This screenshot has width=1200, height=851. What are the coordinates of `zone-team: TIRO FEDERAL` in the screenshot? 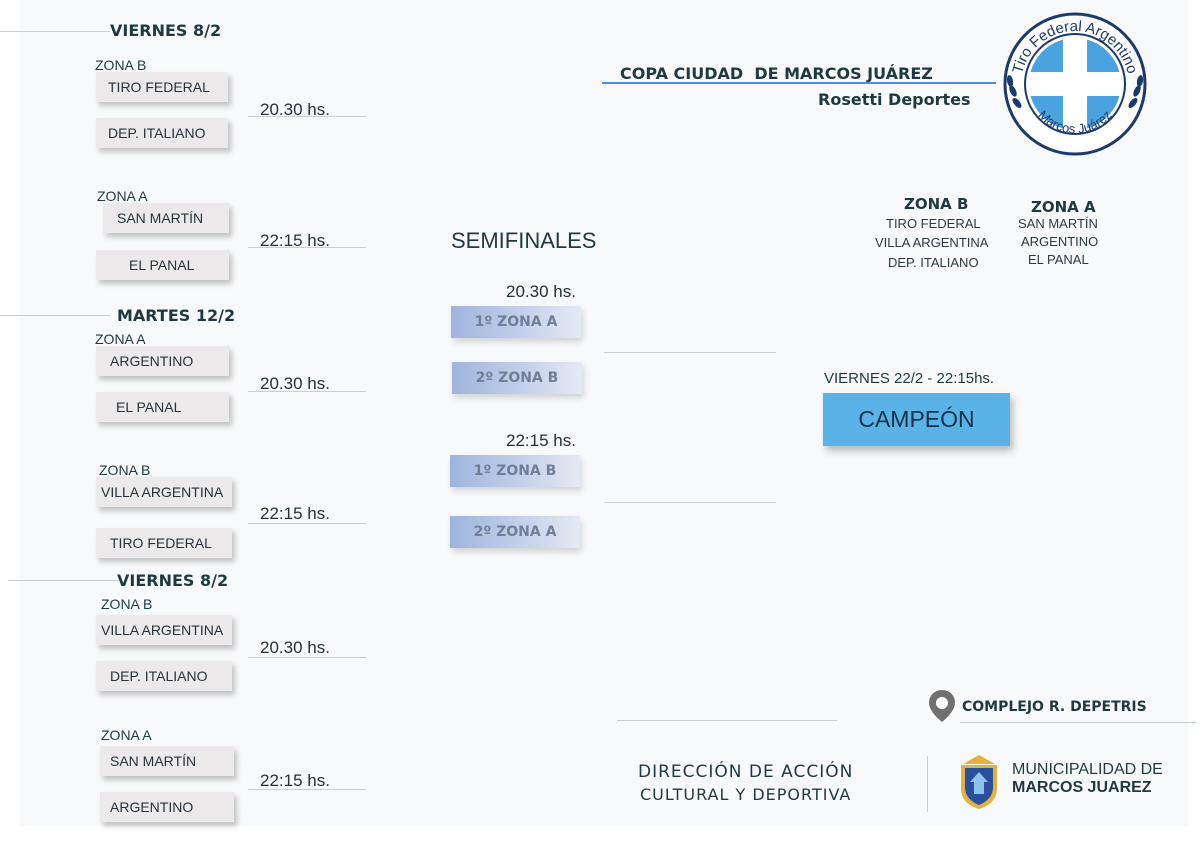 It's located at (933, 223).